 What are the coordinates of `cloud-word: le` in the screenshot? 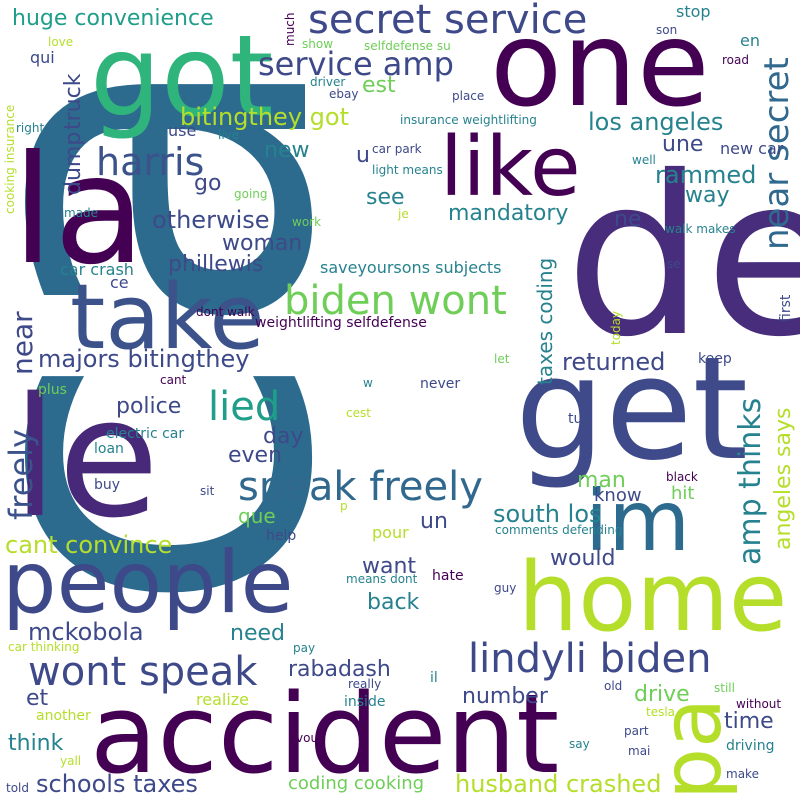 It's located at (85, 458).